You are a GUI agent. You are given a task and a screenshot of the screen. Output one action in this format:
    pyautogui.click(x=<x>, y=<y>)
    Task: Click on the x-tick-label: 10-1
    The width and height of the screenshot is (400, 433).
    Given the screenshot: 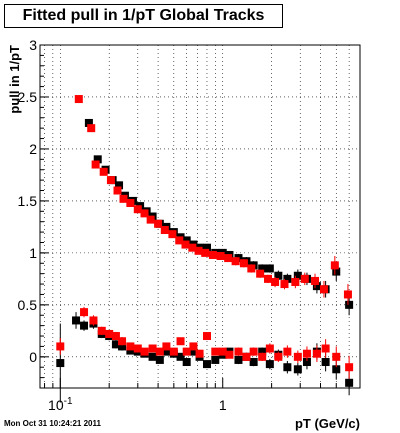 What is the action you would take?
    pyautogui.click(x=60, y=404)
    